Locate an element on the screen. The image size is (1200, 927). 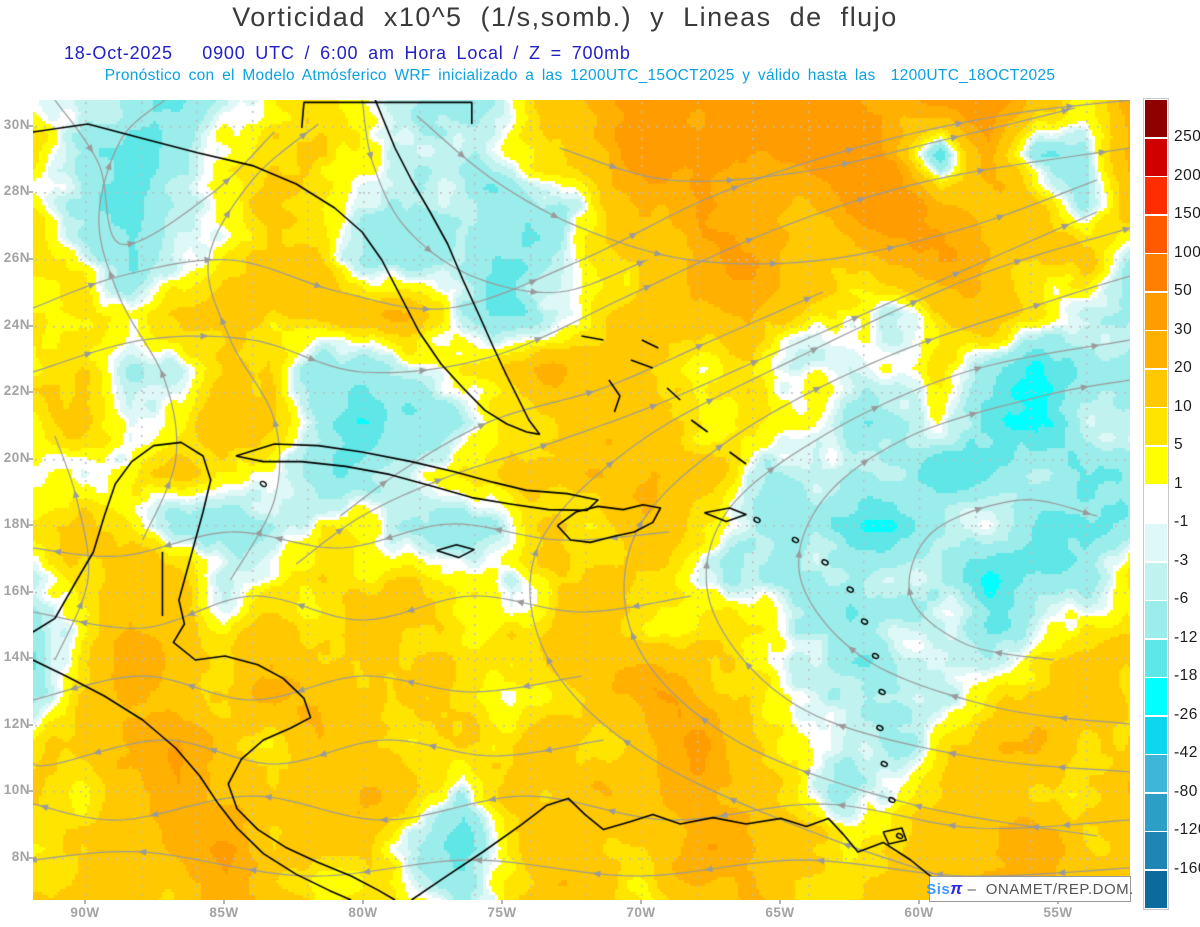
colorbar-tick-label: 5 is located at coordinates (1179, 445).